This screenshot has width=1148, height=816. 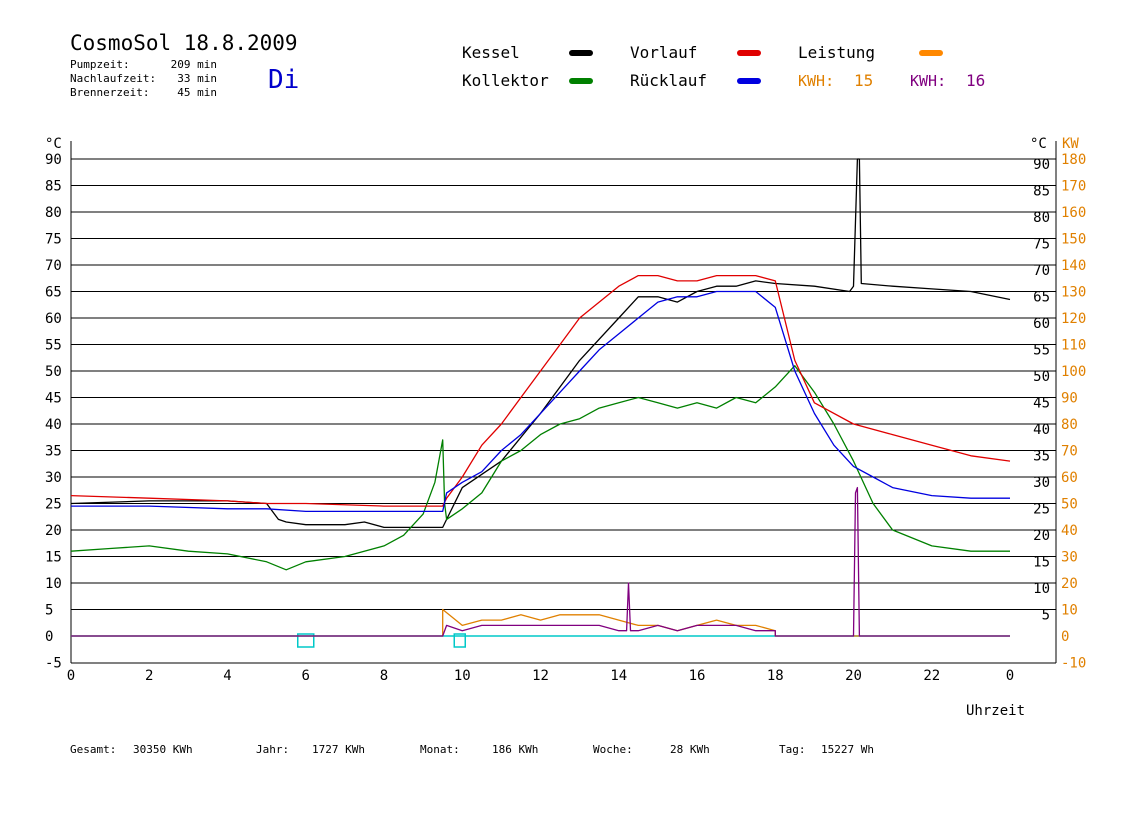 I want to click on y-tick-label: 10, so click(x=53, y=584).